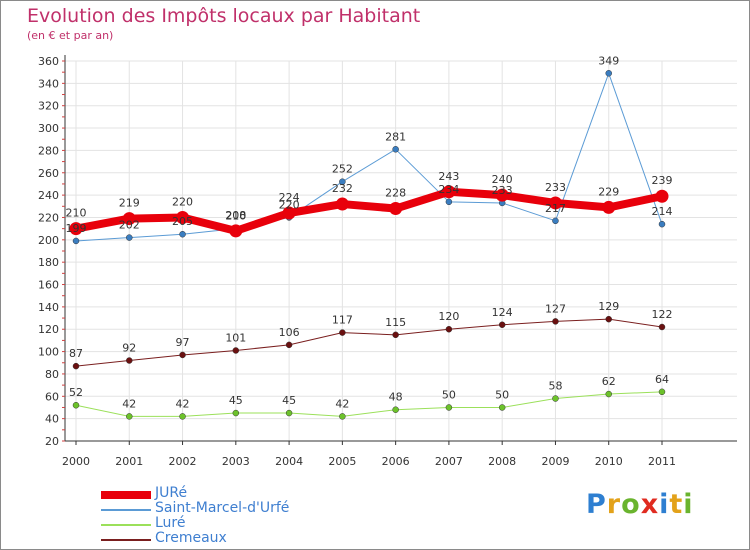 This screenshot has height=550, width=750. Describe the element at coordinates (609, 461) in the screenshot. I see `x-tick-label: 2010` at that location.